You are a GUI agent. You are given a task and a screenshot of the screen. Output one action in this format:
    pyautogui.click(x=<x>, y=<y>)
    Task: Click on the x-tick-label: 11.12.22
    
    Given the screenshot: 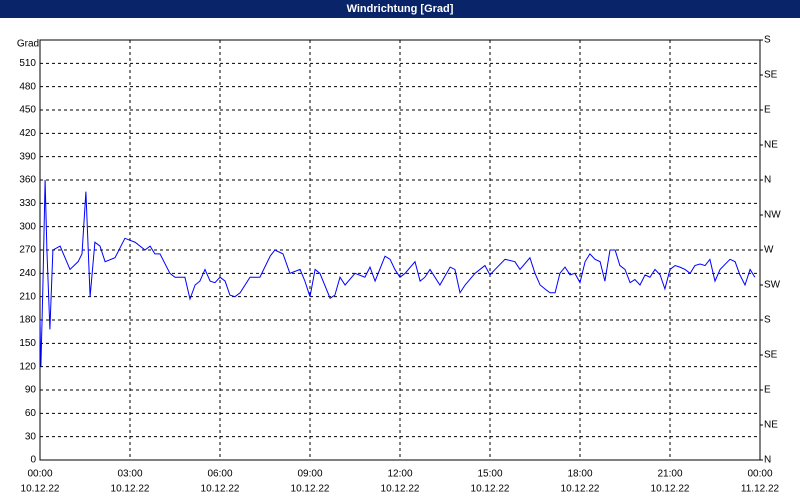 What is the action you would take?
    pyautogui.click(x=760, y=489)
    